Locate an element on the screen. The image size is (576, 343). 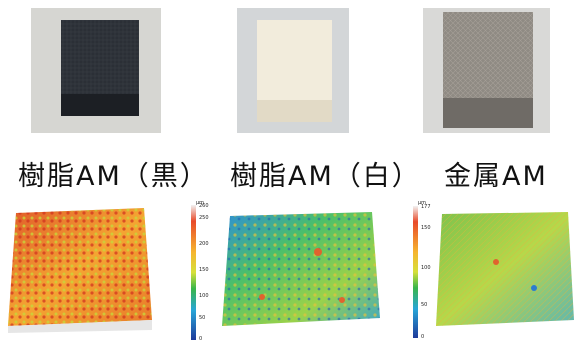
colorbar2-tick: 50 is located at coordinates (424, 305).